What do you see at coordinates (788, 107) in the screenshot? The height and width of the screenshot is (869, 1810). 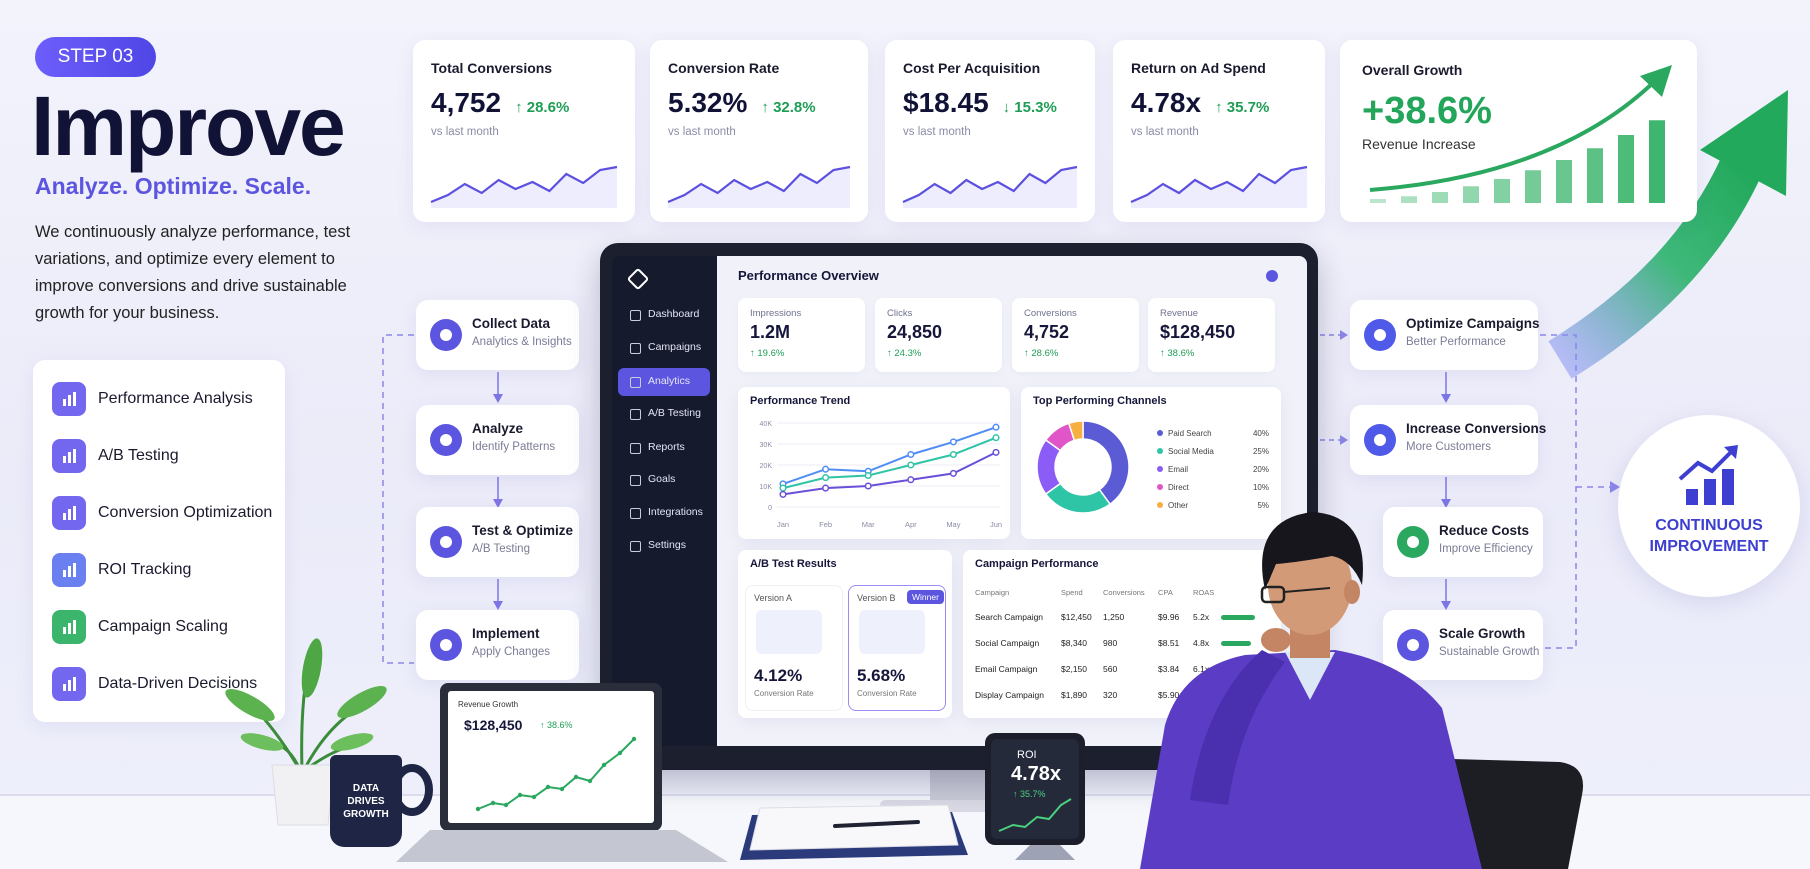 I see `kpi-change: ↑ 32.8%` at bounding box center [788, 107].